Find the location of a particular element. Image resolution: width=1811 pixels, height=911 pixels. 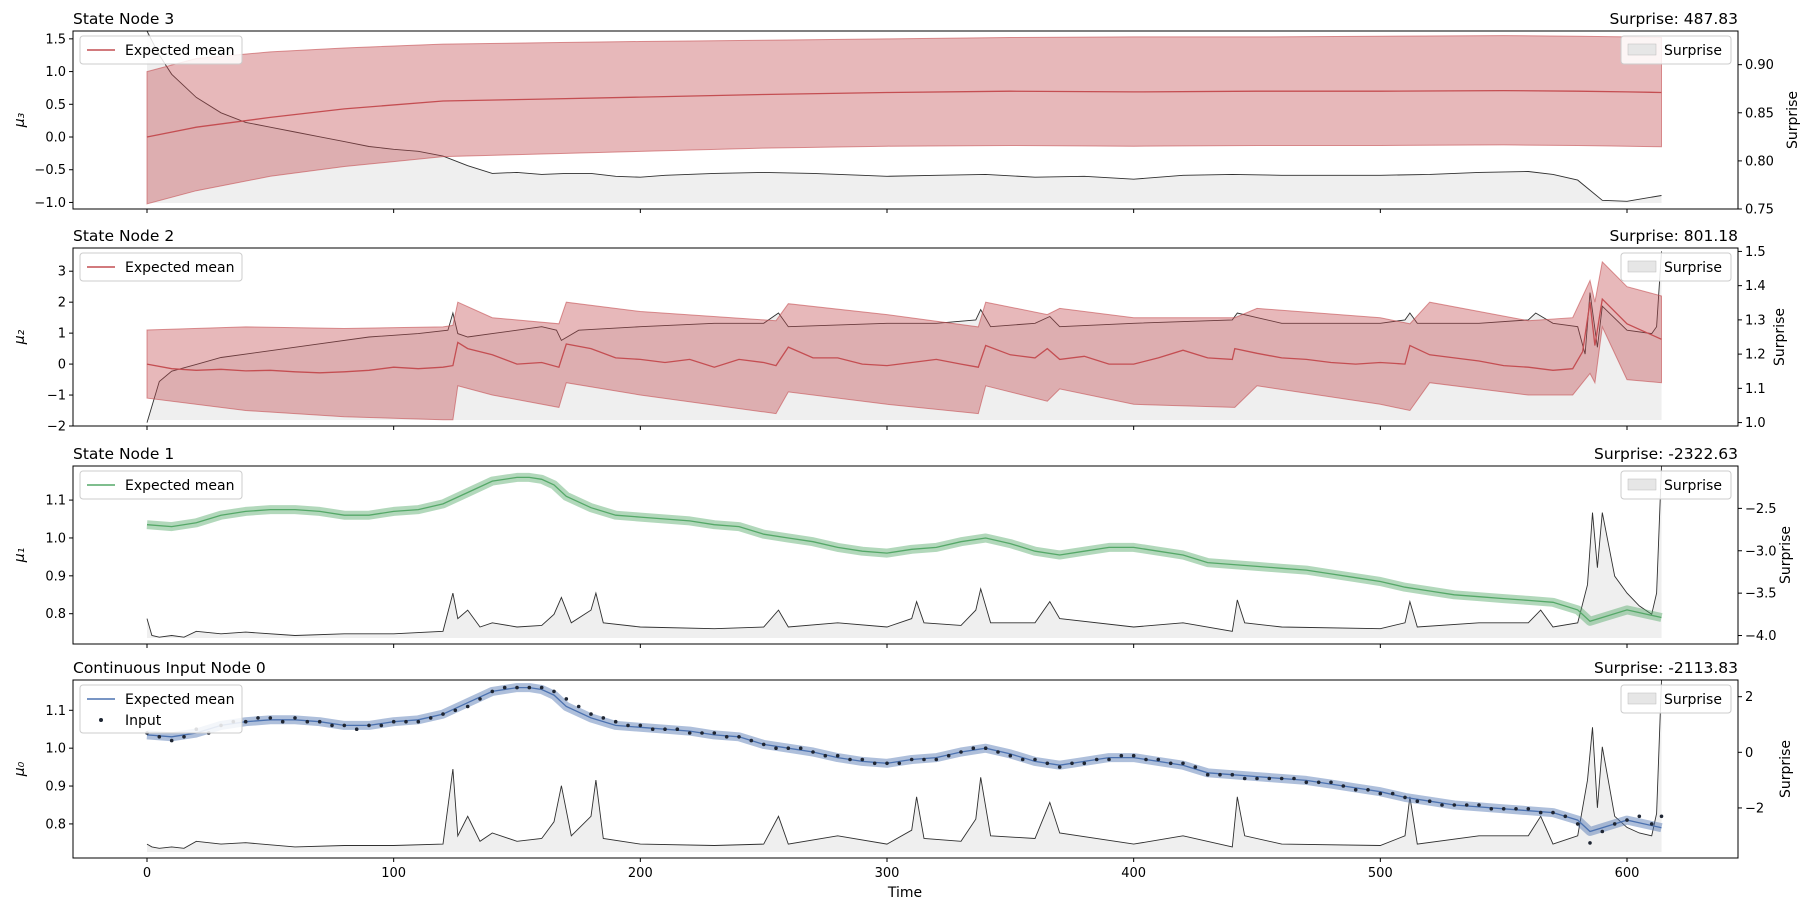

y-tick-label: 3 is located at coordinates (62, 272).